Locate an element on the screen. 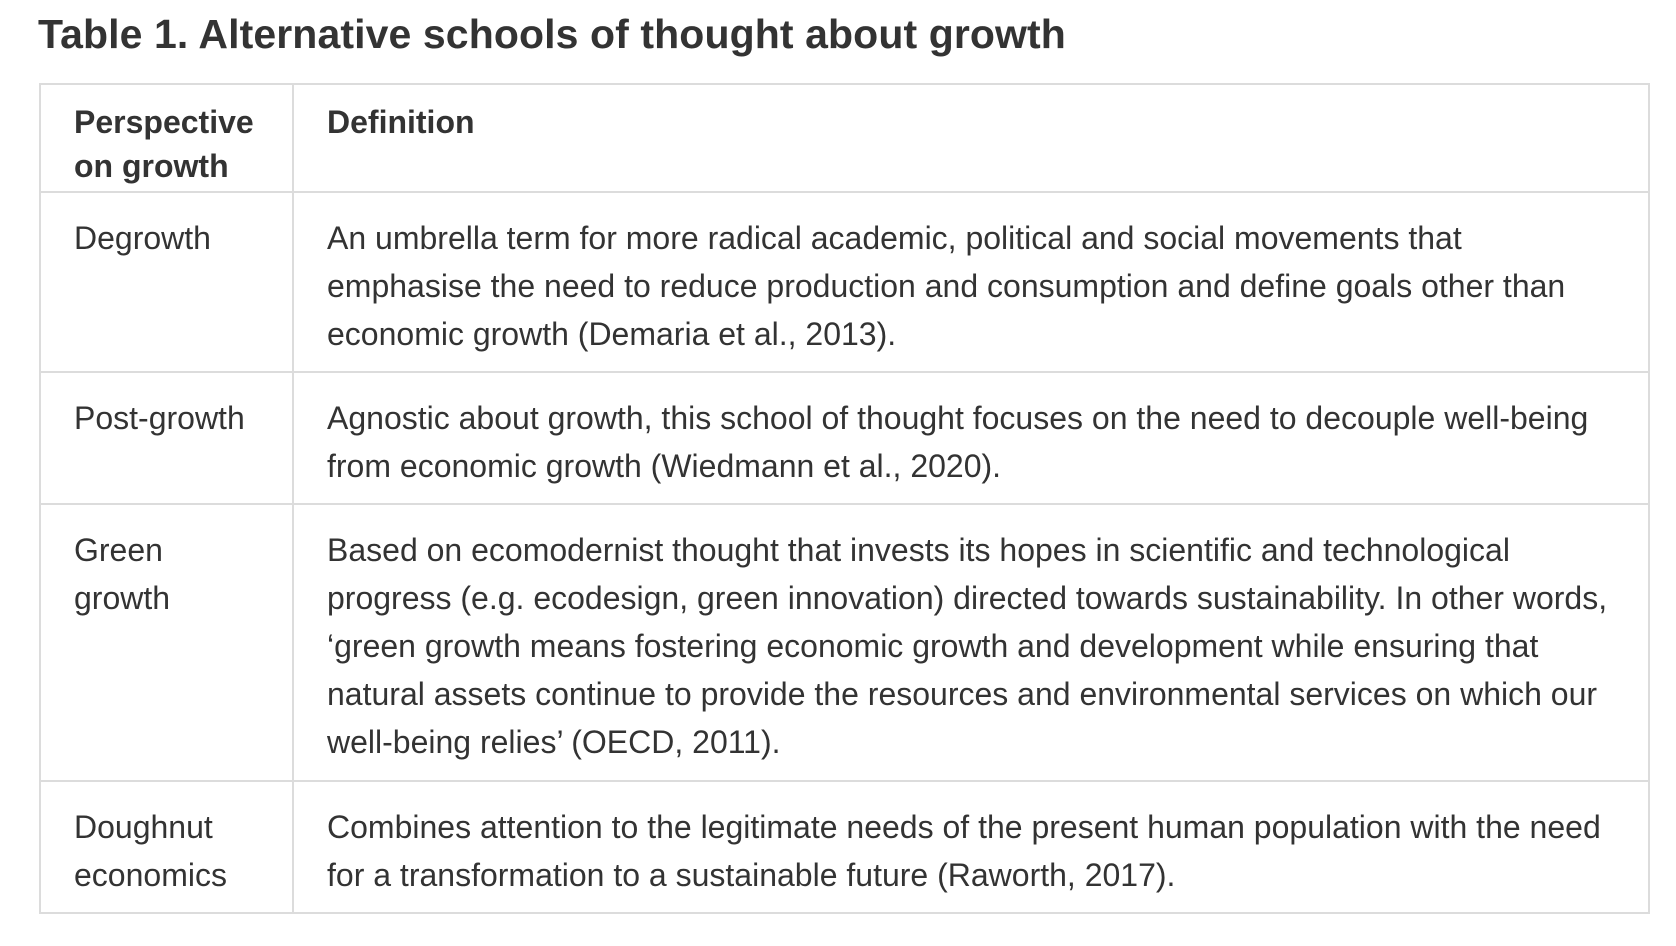  table-header-row: Perspective on growth Definition is located at coordinates (844, 138).